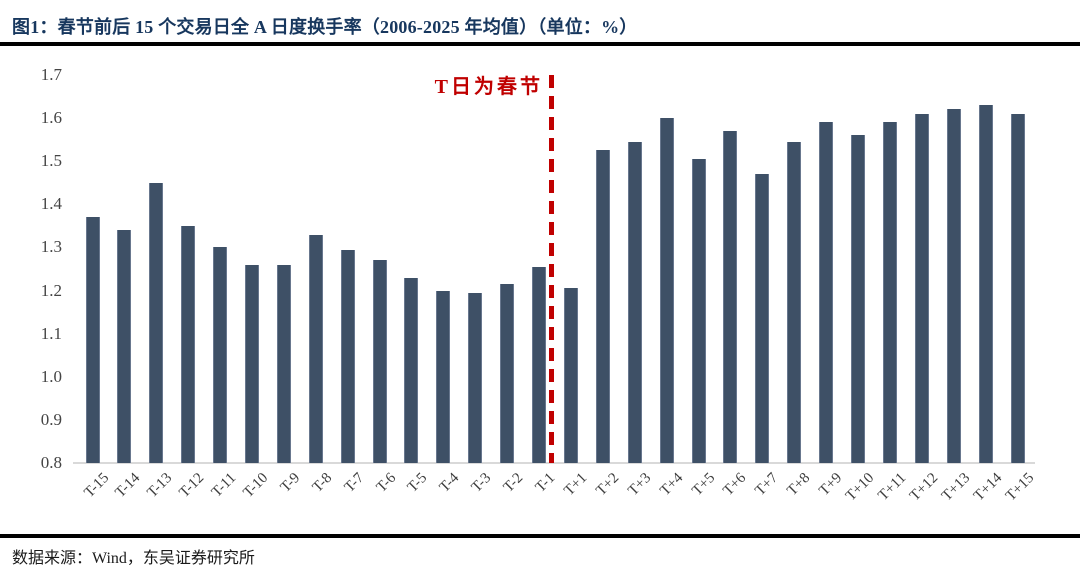  Describe the element at coordinates (51, 333) in the screenshot. I see `y-tick-label: 1.1` at that location.